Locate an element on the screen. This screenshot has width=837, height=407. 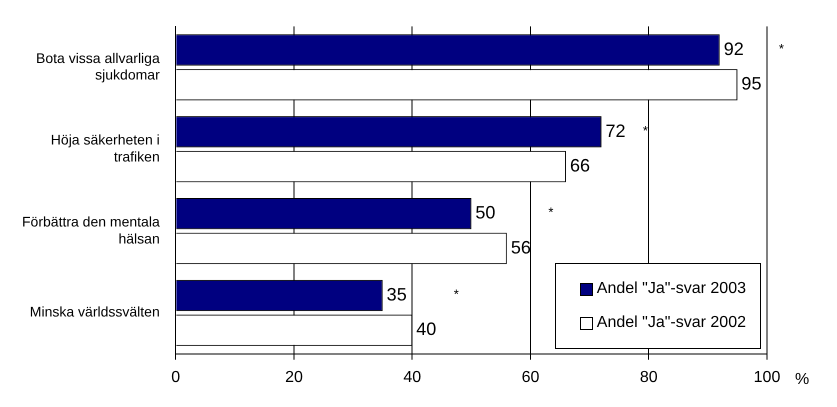
legend-box: Andel "Ja"-svar 2003 Andel "Ja"-svar 2002 is located at coordinates (657, 306).